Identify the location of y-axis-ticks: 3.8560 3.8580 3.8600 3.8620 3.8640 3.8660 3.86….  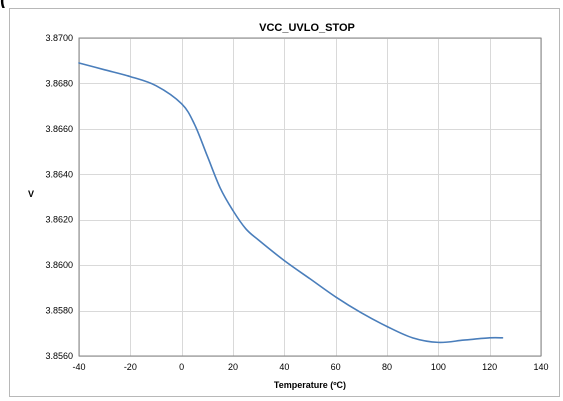
(59, 197).